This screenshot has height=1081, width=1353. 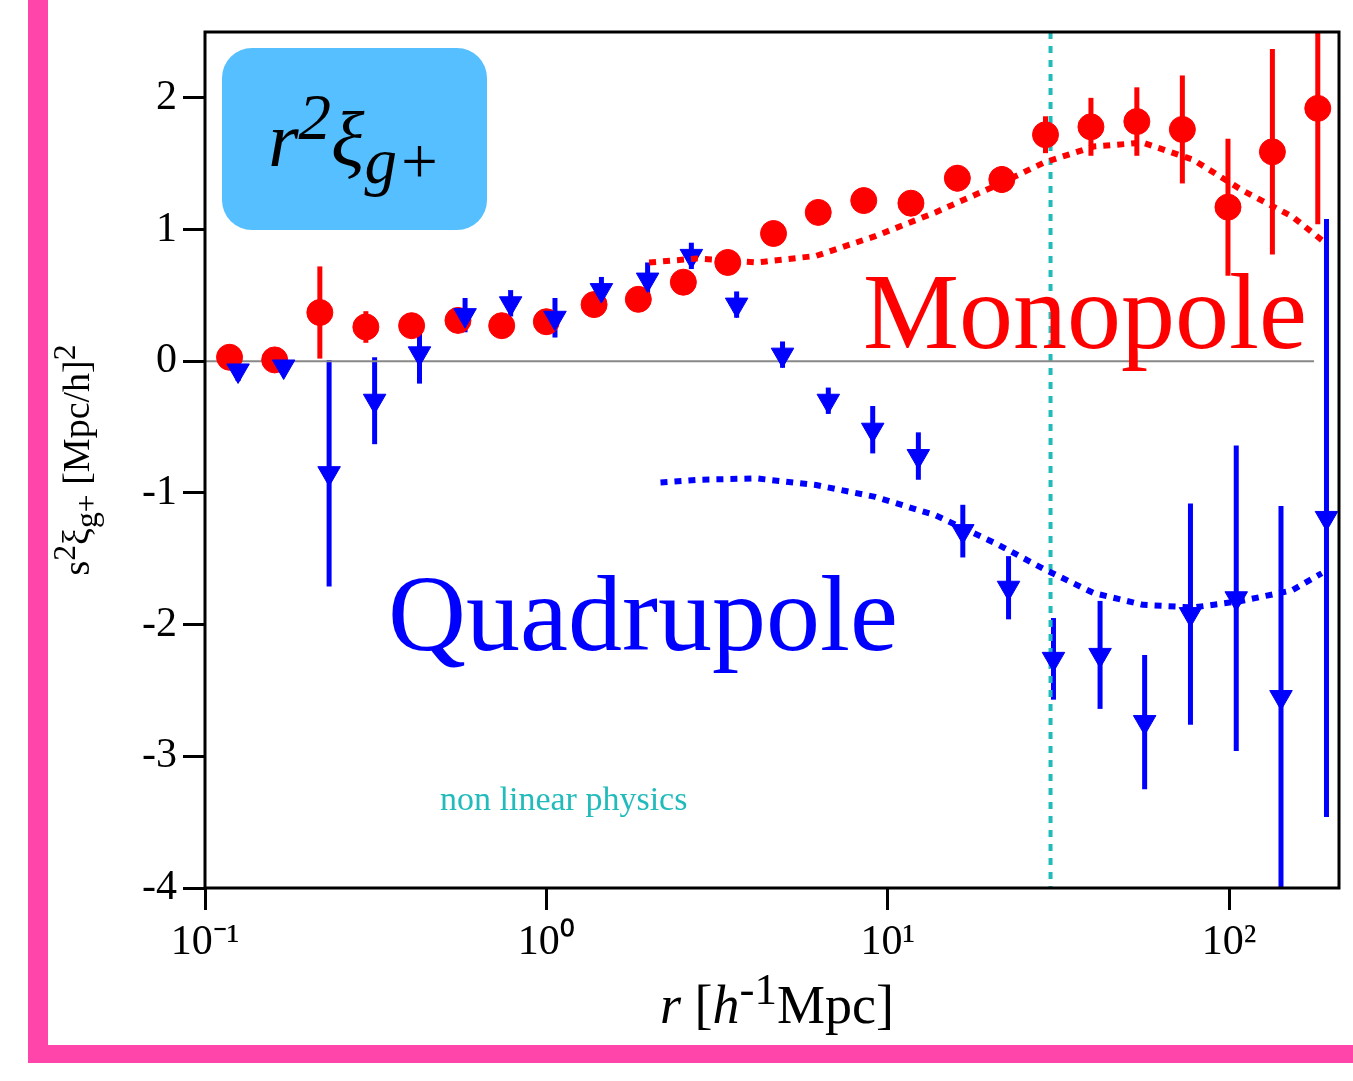 I want to click on x-tick-label: 10¹, so click(x=887, y=940).